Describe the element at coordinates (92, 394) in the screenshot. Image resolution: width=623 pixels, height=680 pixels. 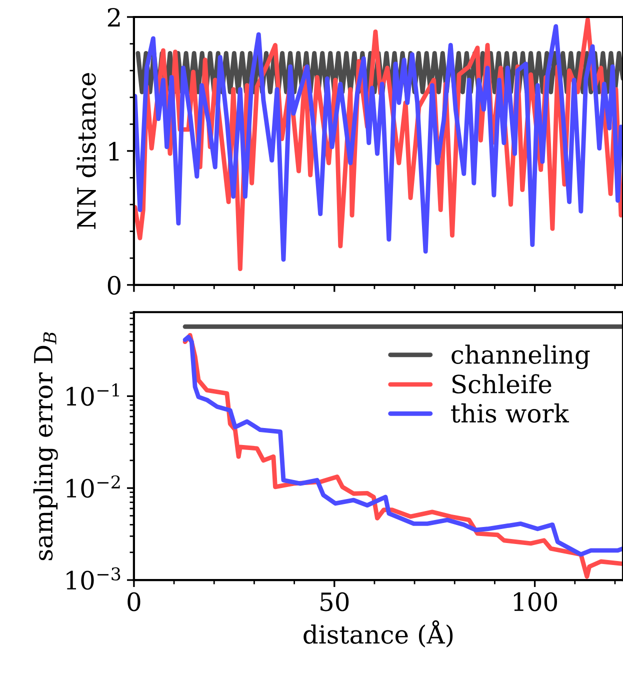
I see `y-tick-label: 10$^{−1}$` at that location.